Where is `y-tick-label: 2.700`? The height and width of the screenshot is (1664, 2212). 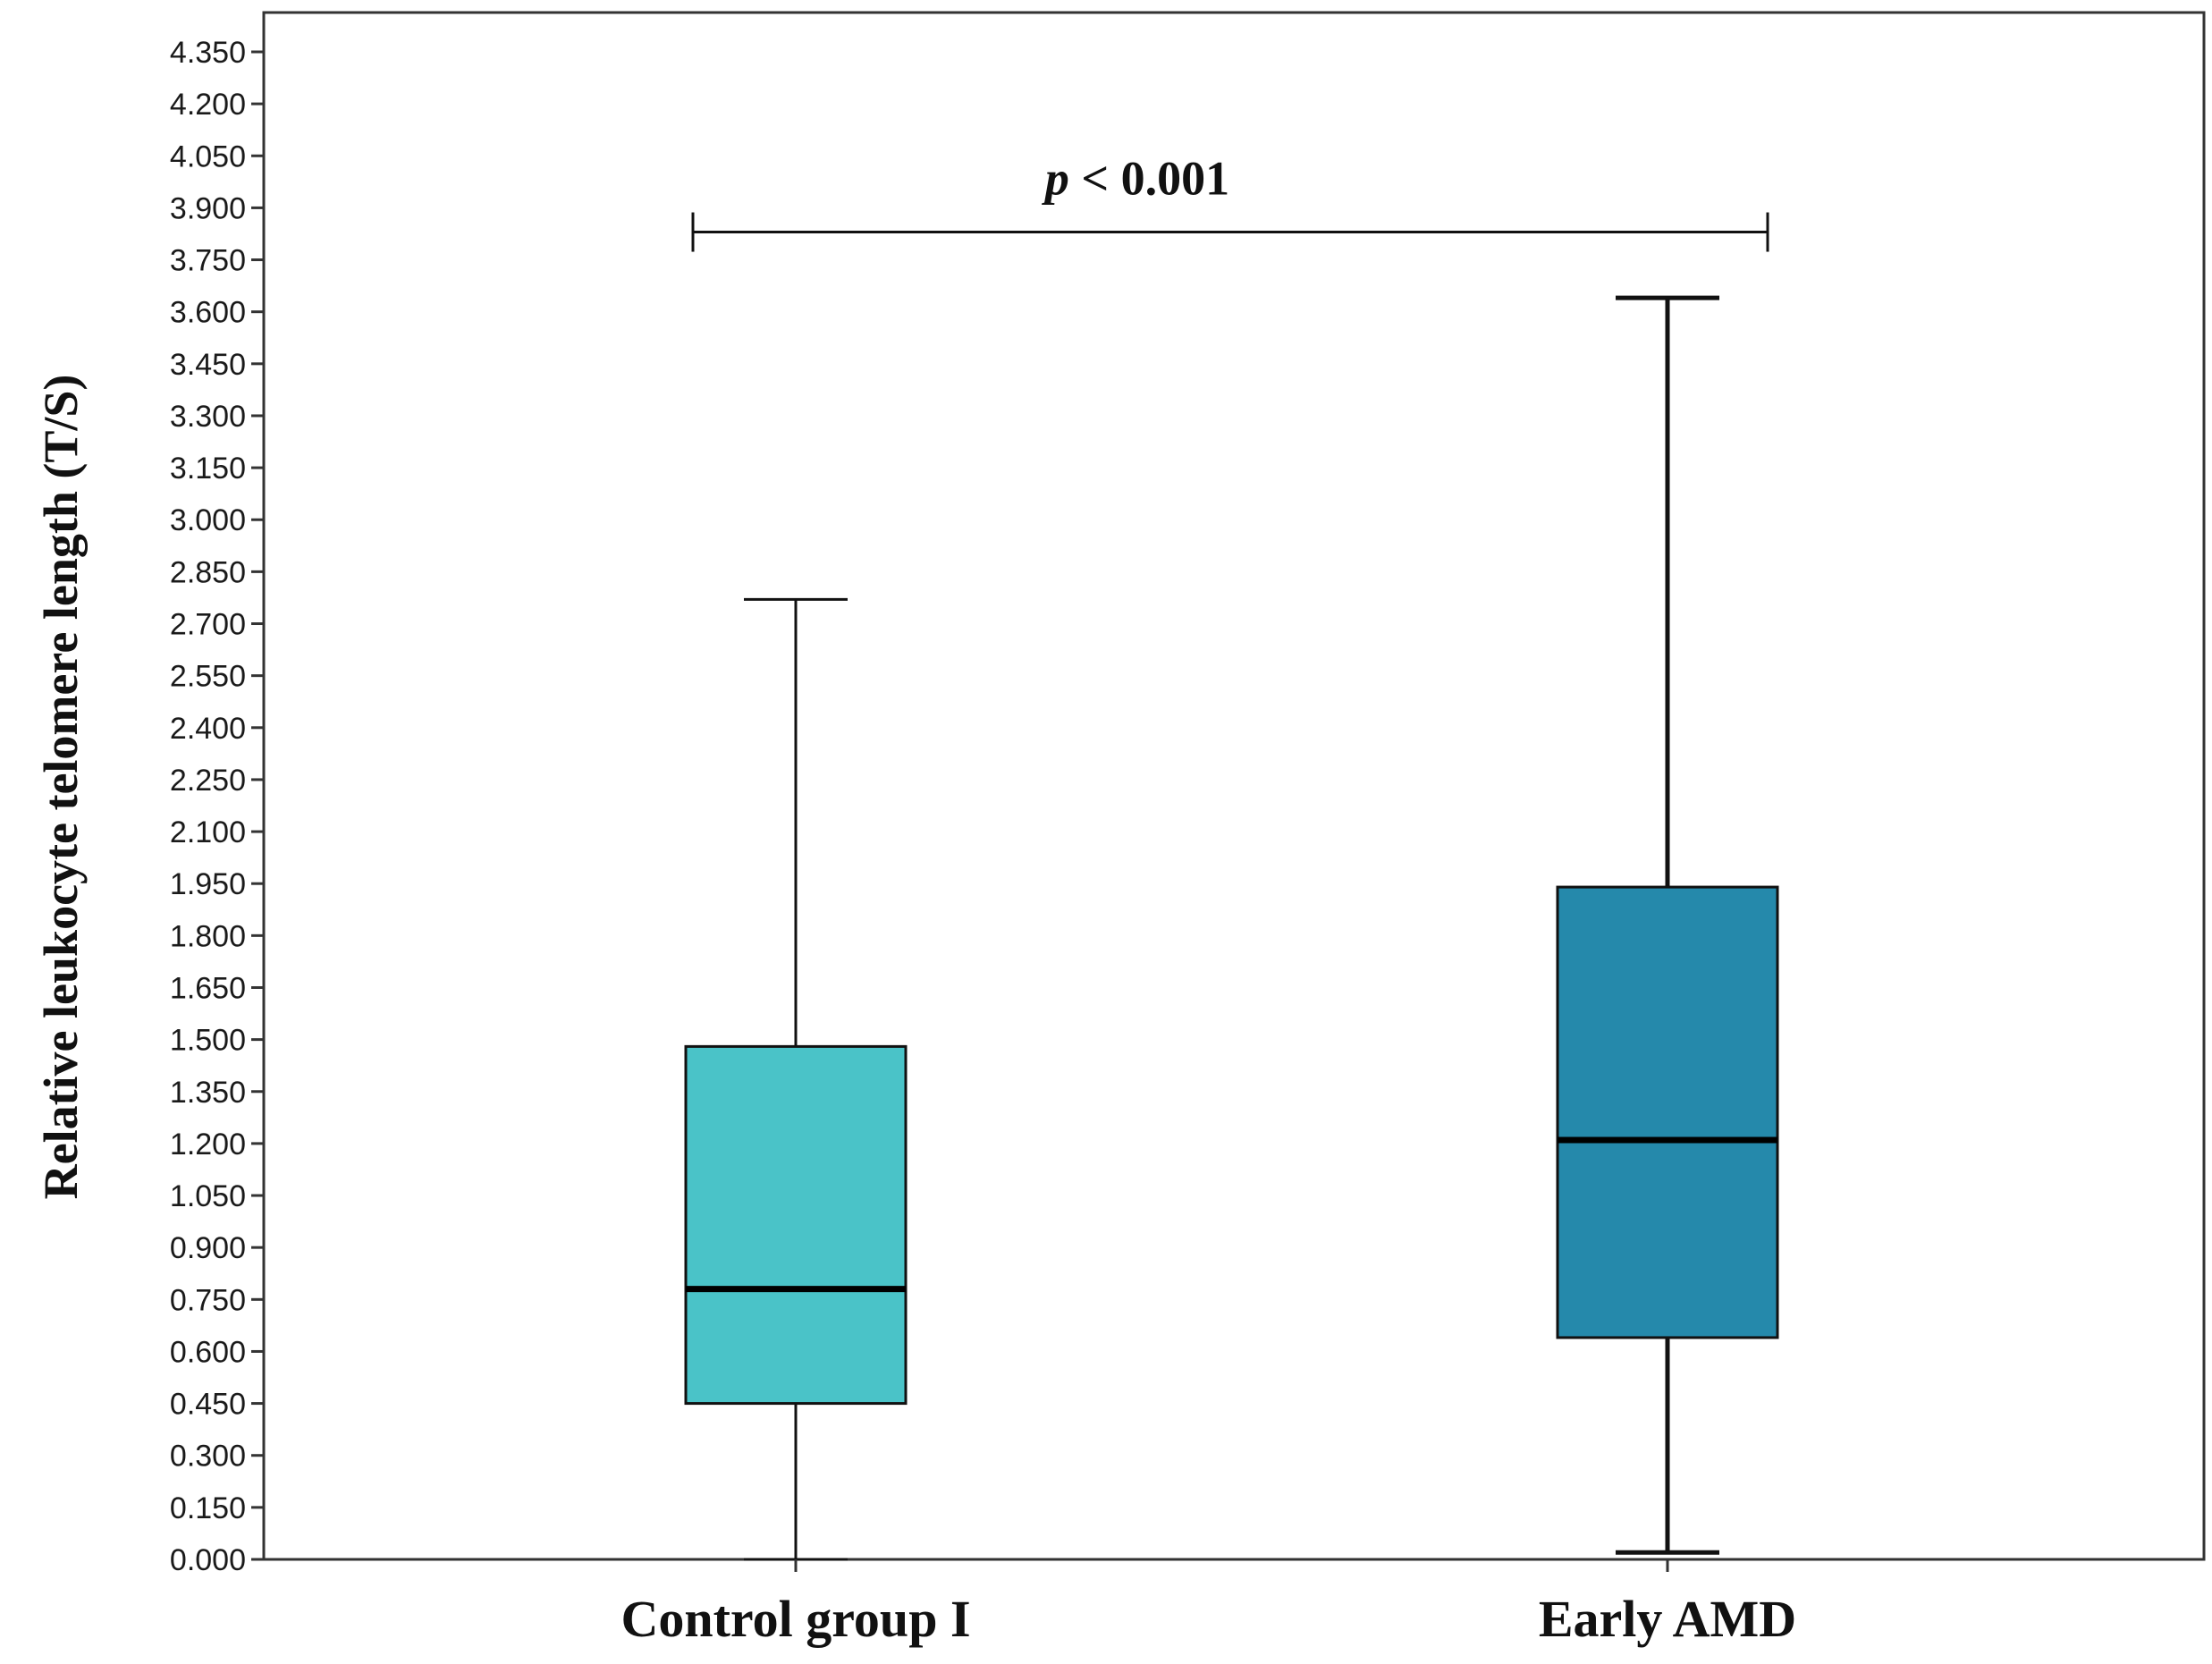
y-tick-label: 2.700 is located at coordinates (208, 625).